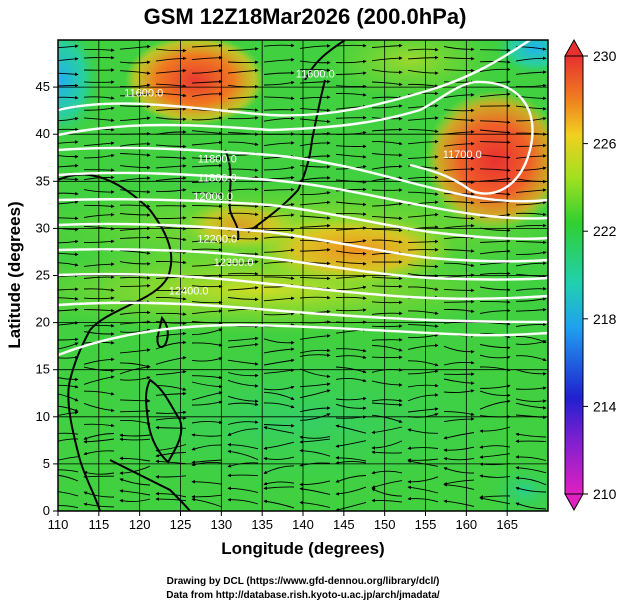 The image size is (619, 605). I want to click on contour-label: 12200.0, so click(217, 240).